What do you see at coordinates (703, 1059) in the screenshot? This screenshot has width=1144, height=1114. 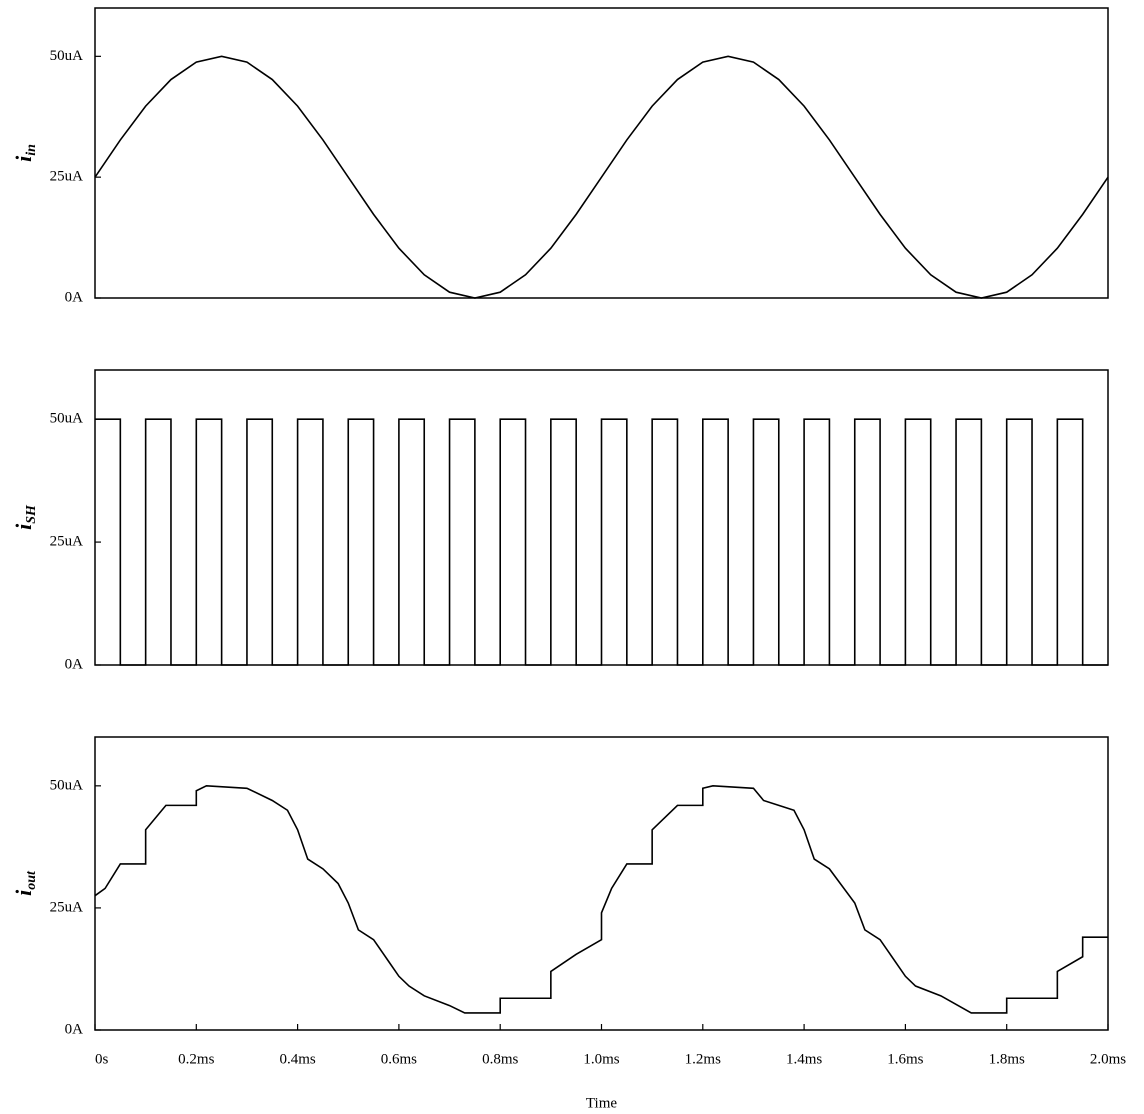 I see `x-tick-label: 1.2ms` at bounding box center [703, 1059].